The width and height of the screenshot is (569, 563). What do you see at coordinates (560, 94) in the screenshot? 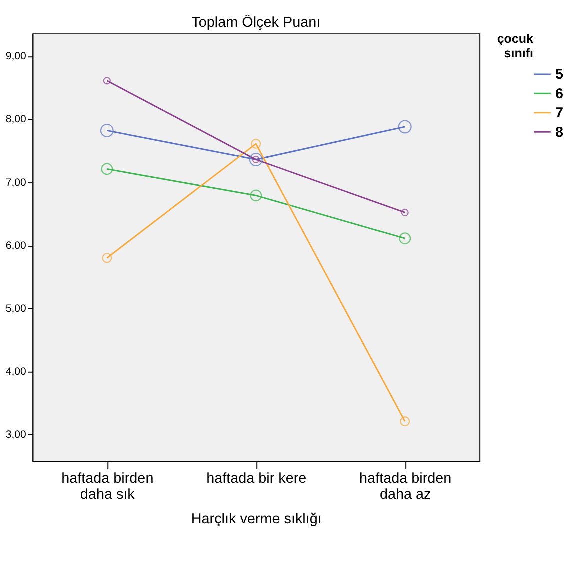
I see `legend-label: 6` at bounding box center [560, 94].